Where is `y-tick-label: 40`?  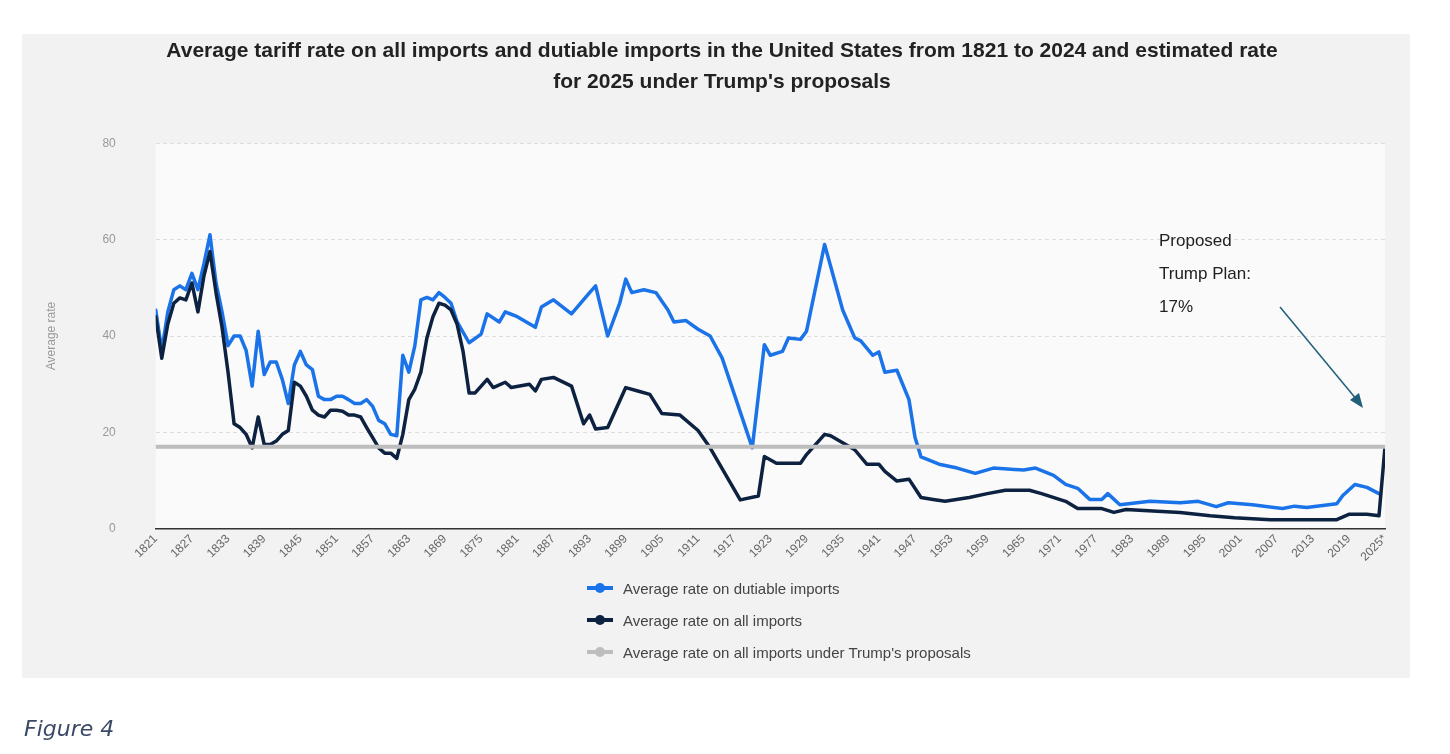 y-tick-label: 40 is located at coordinates (109, 335).